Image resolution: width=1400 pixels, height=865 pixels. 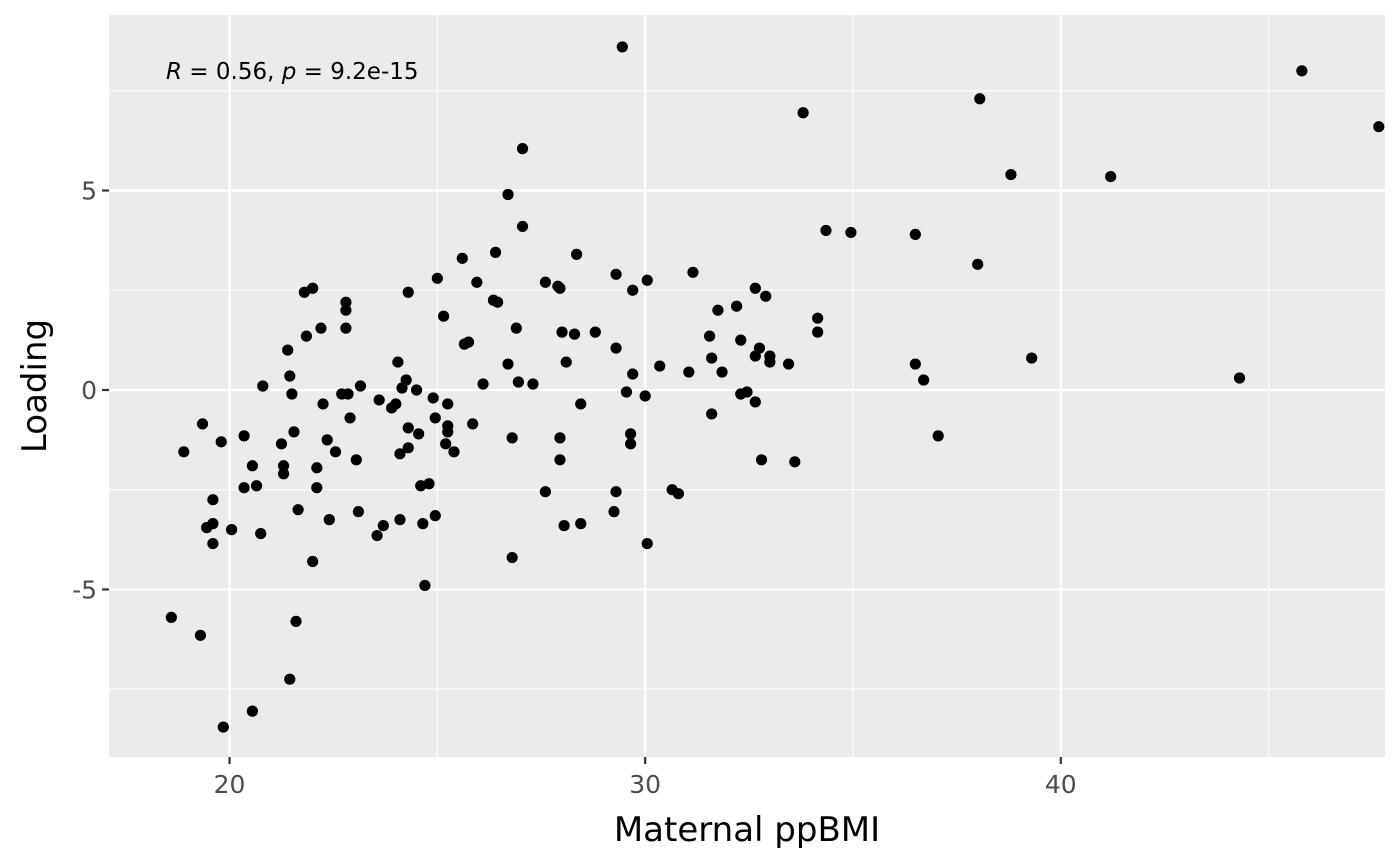 I want to click on y-axis: -5 0 5, so click(x=90, y=390).